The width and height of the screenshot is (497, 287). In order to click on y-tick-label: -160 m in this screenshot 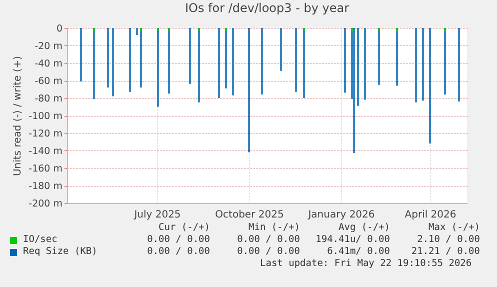, I will do `click(45, 169)`.